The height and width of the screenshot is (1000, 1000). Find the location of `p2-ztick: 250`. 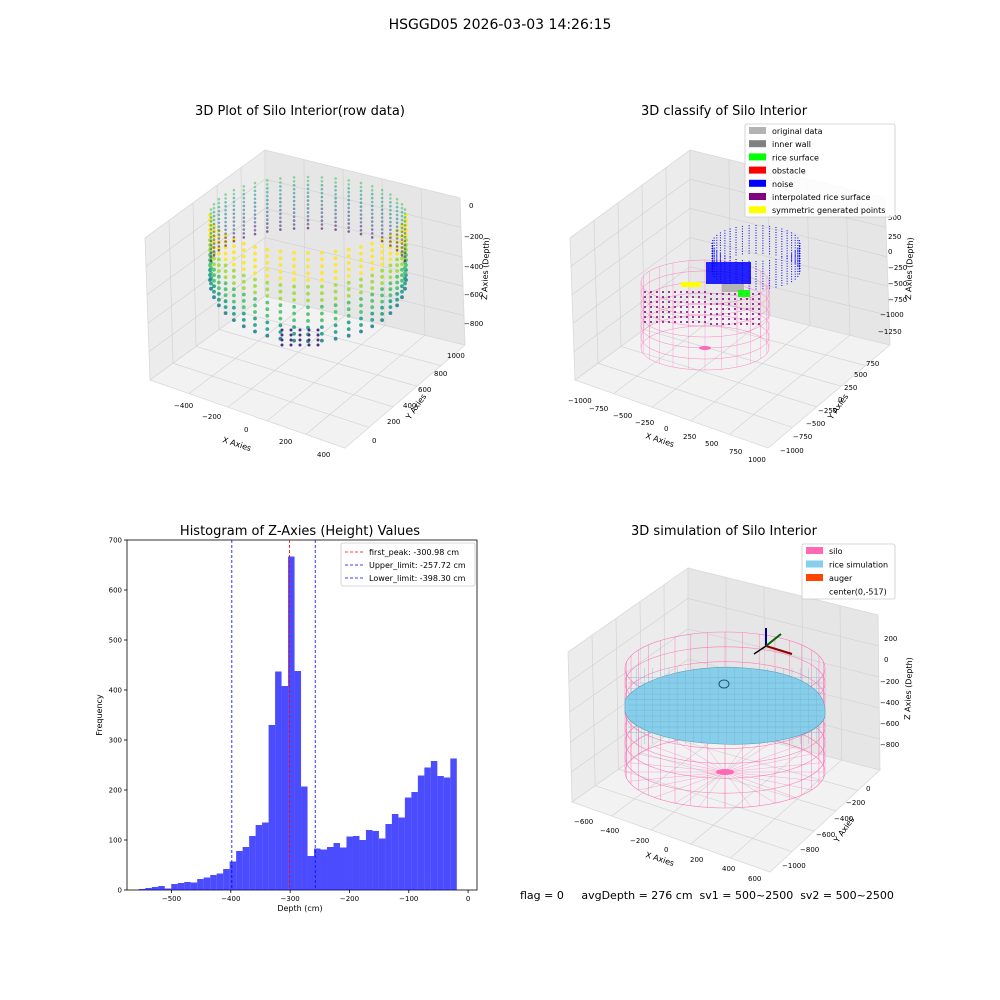

p2-ztick: 250 is located at coordinates (894, 237).